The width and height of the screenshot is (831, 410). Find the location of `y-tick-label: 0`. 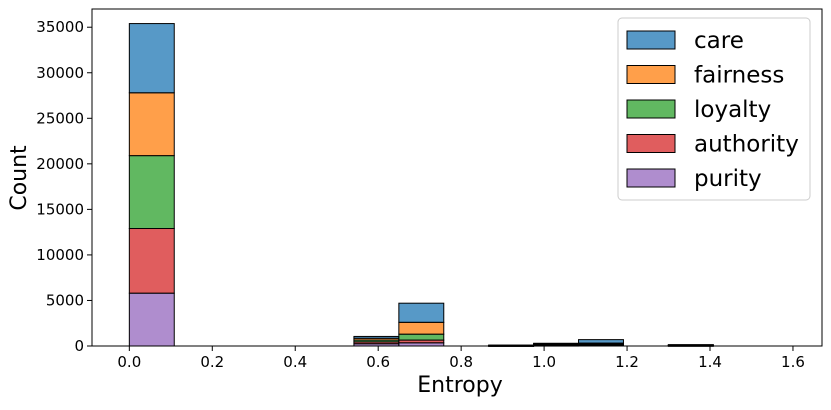

y-tick-label: 0 is located at coordinates (79, 346).